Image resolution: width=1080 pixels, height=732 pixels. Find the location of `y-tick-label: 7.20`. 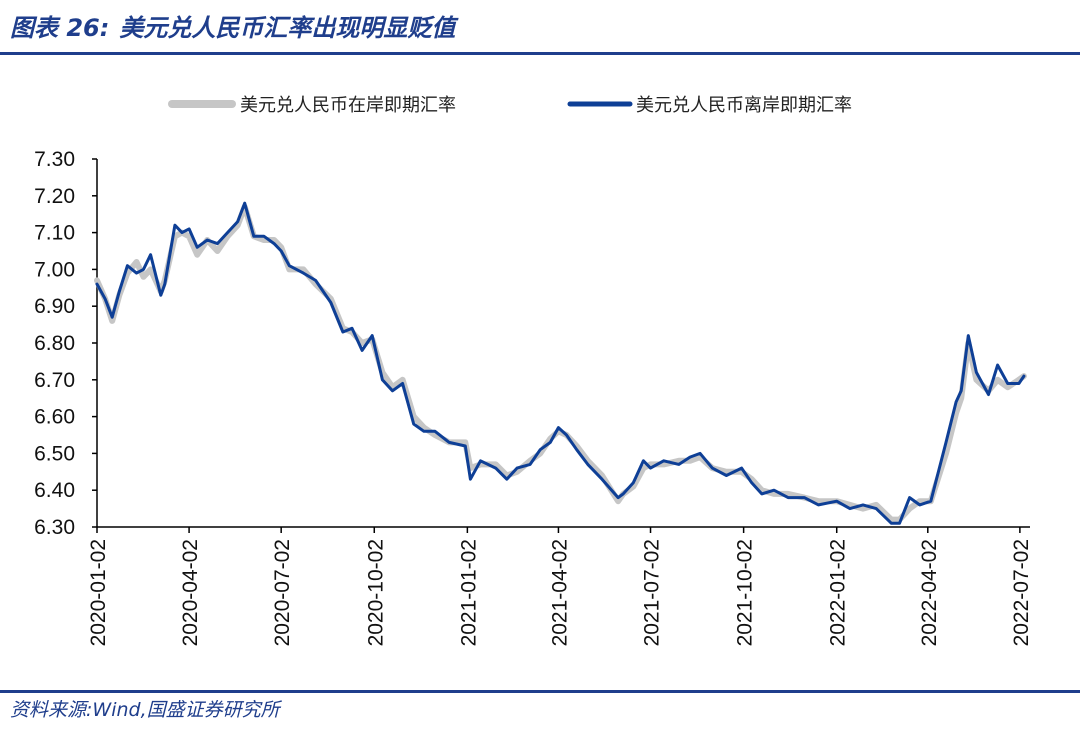

y-tick-label: 7.20 is located at coordinates (54, 196).